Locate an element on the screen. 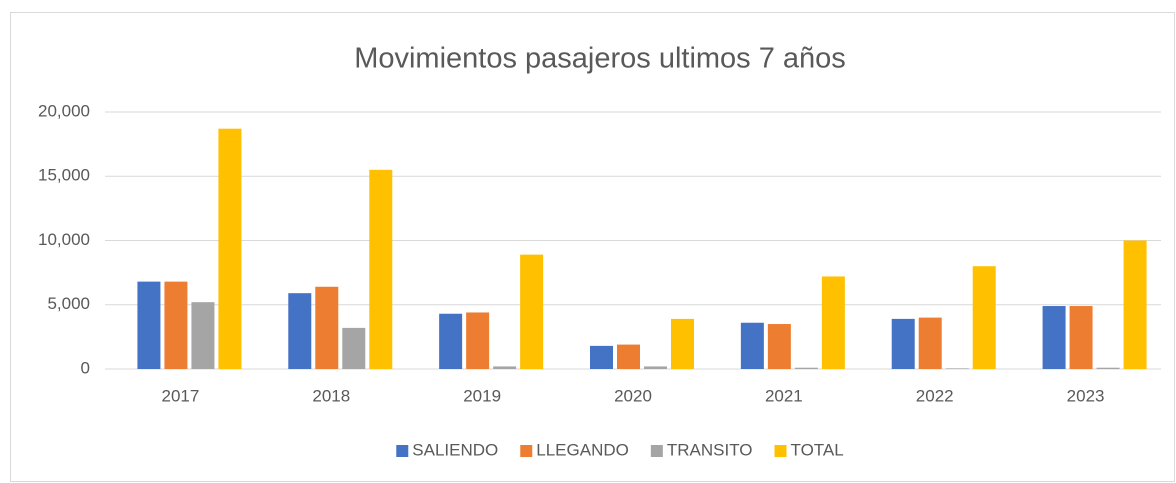 Image resolution: width=1176 pixels, height=483 pixels. x-tick-label: 2021 is located at coordinates (784, 395).